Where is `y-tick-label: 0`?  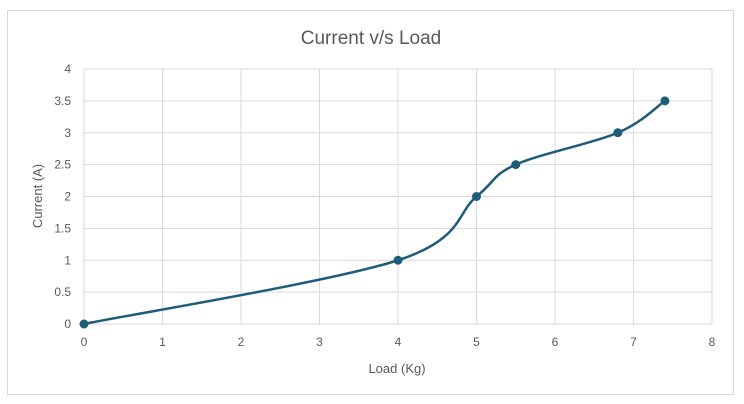
y-tick-label: 0 is located at coordinates (67, 324).